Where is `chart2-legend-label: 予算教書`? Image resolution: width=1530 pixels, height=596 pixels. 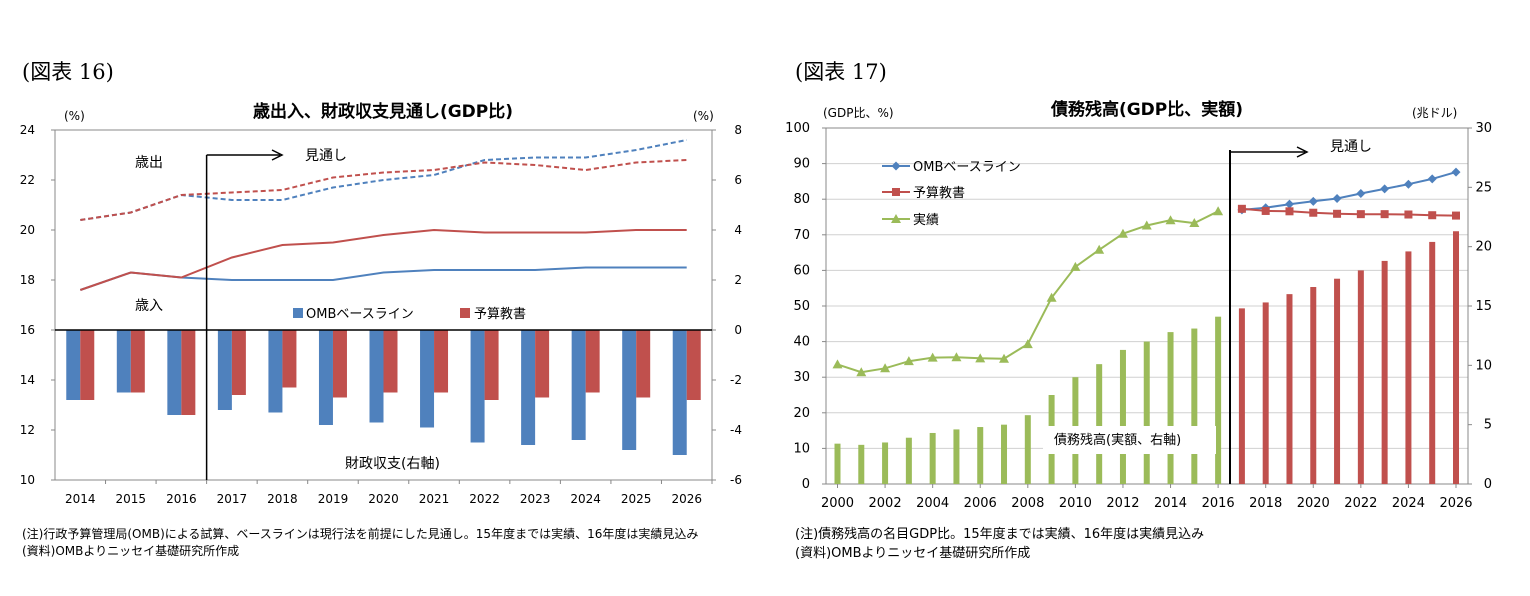 chart2-legend-label: 予算教書 is located at coordinates (939, 193).